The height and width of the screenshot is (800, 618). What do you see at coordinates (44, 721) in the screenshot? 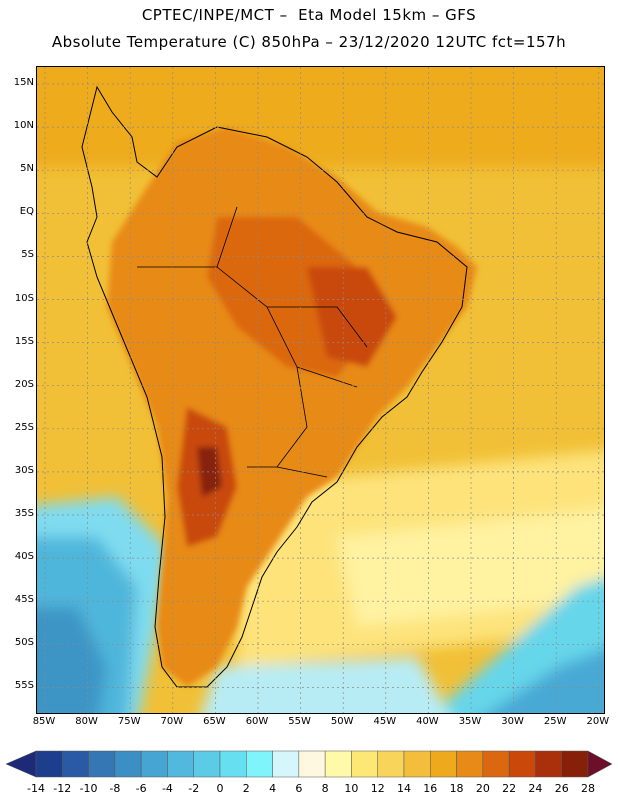
I see `longitude-label: 85W` at bounding box center [44, 721].